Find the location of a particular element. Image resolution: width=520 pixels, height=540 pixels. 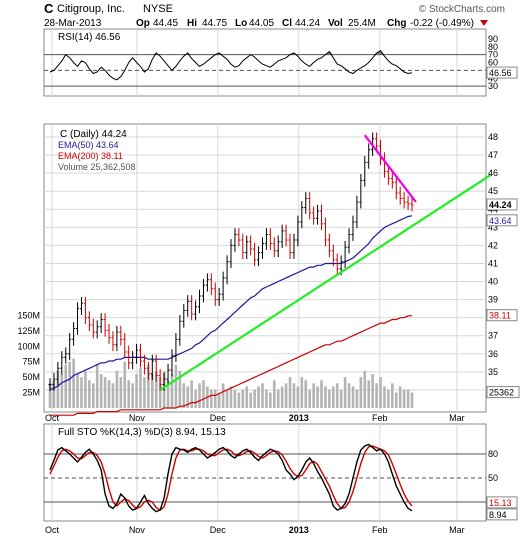

price-x-label: 2013 is located at coordinates (299, 418).